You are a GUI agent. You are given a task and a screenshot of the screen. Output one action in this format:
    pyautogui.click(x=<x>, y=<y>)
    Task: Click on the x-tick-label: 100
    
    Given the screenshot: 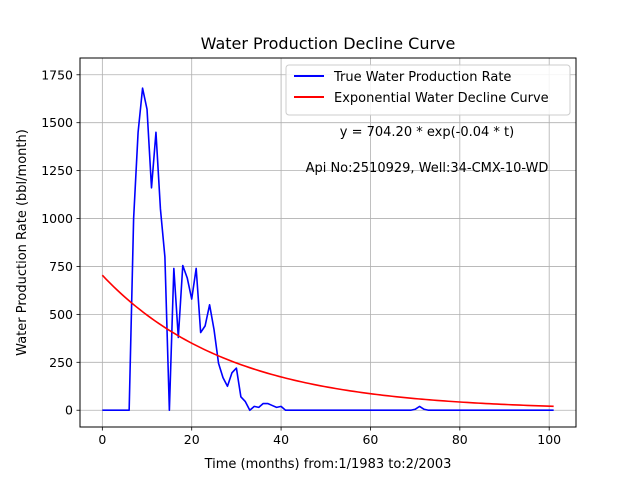 What is the action you would take?
    pyautogui.click(x=549, y=439)
    